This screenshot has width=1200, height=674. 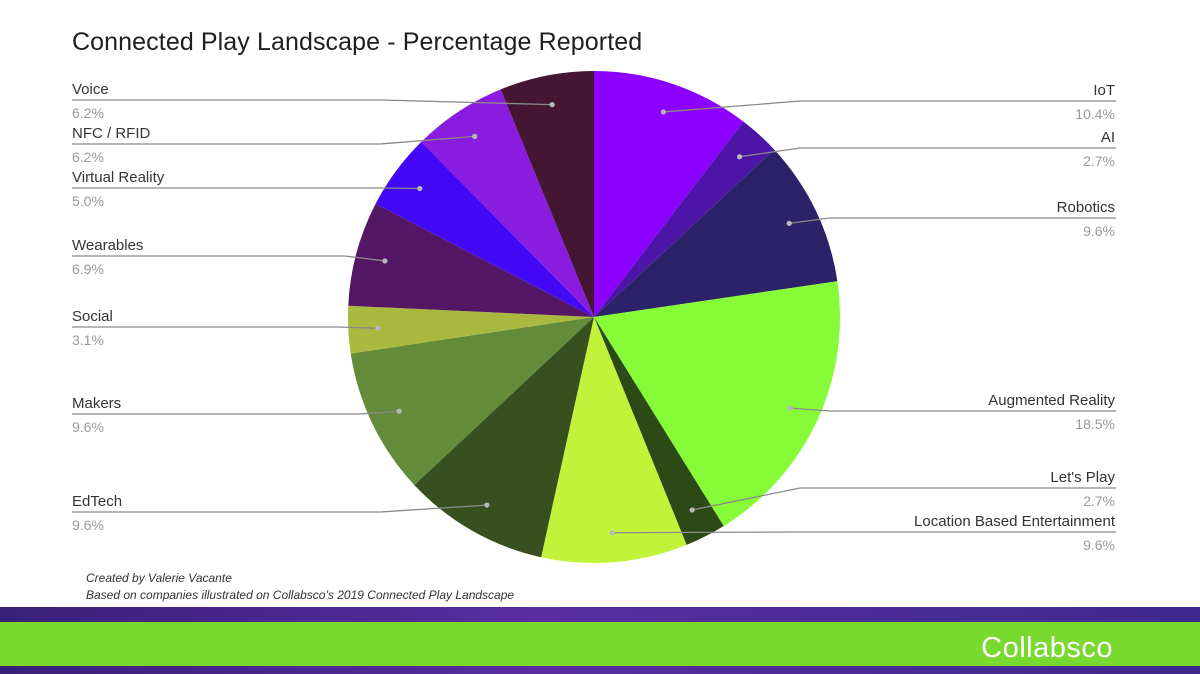 I want to click on slice-value-robotics: 9.6%, so click(x=1099, y=231).